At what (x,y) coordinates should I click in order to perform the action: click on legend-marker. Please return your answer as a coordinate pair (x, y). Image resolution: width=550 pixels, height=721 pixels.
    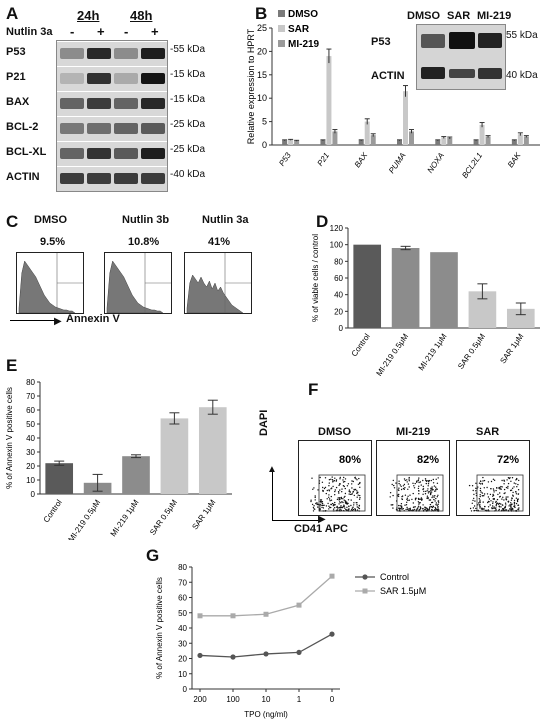
    Looking at the image, I should click on (365, 591).